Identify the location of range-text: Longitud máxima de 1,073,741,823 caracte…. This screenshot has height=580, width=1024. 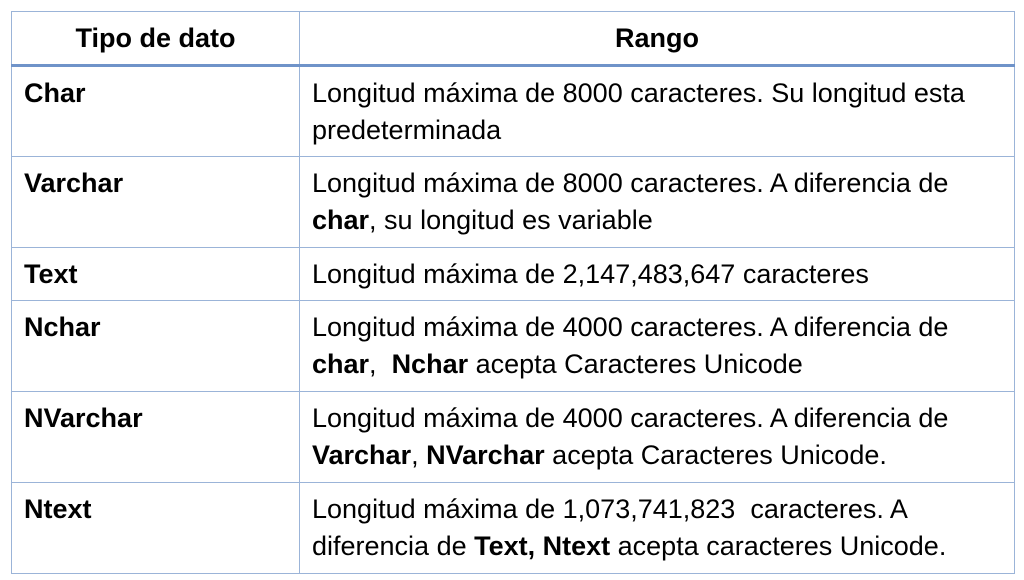
(613, 527).